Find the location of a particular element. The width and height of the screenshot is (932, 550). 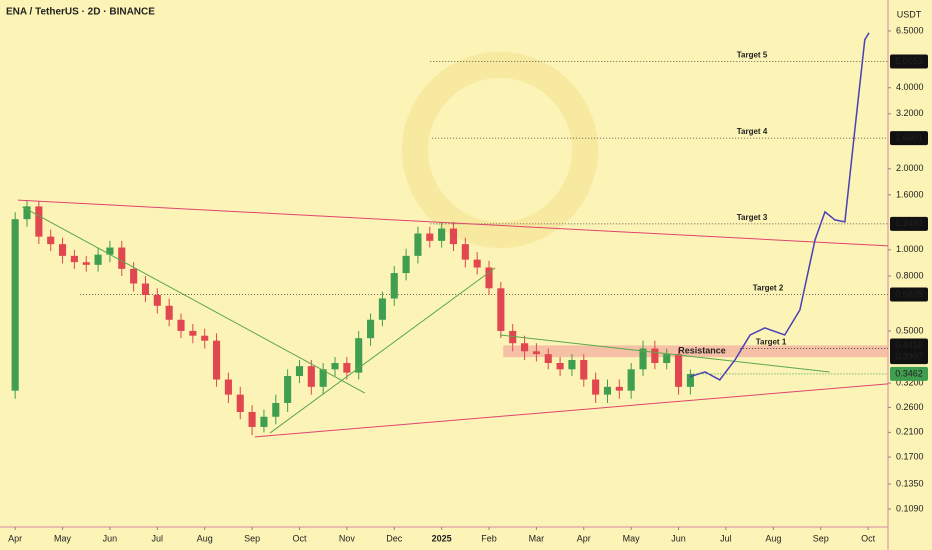

y-tick-label: 0.2600 is located at coordinates (910, 407).